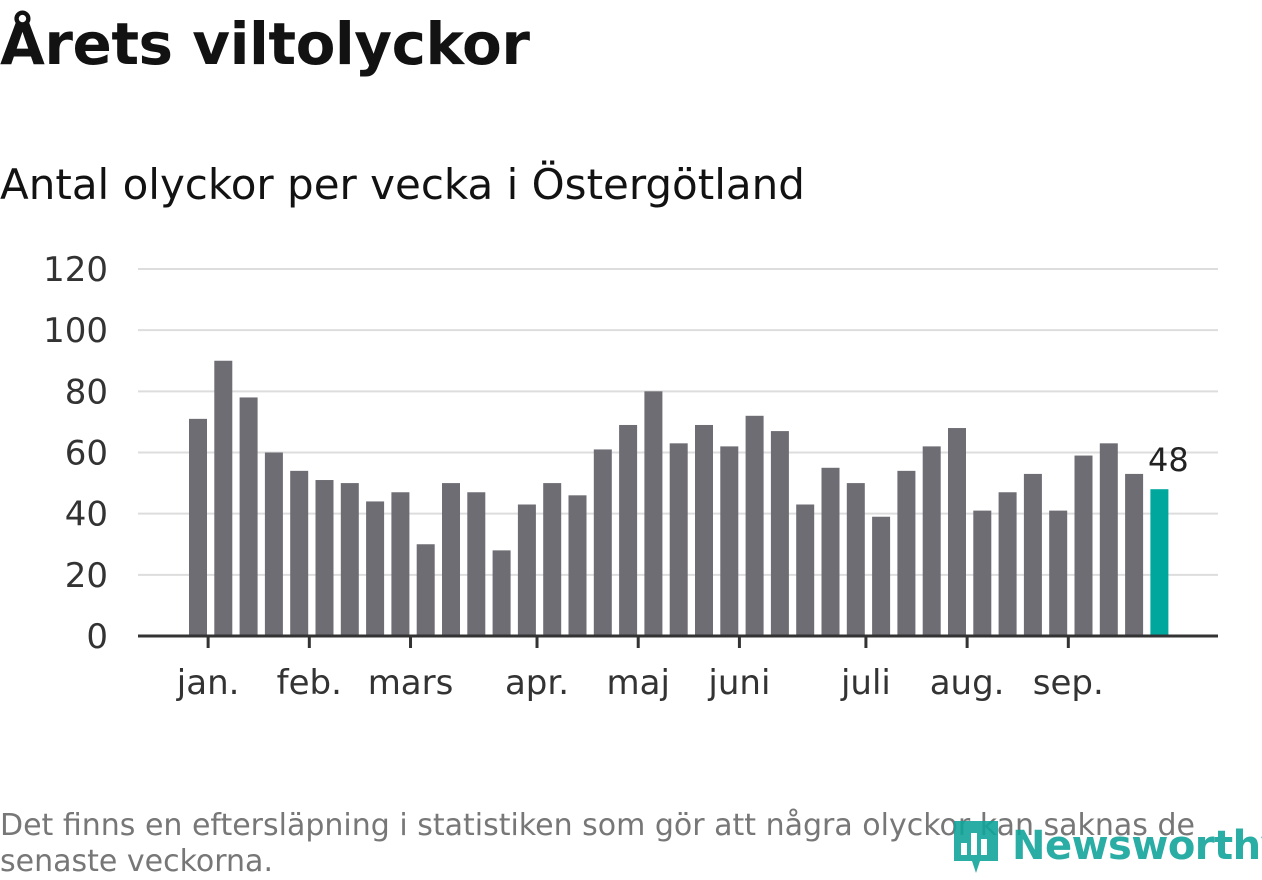 Image resolution: width=1262 pixels, height=880 pixels. I want to click on y-axis: 0 20 40 60 80 100 120, so click(75, 453).